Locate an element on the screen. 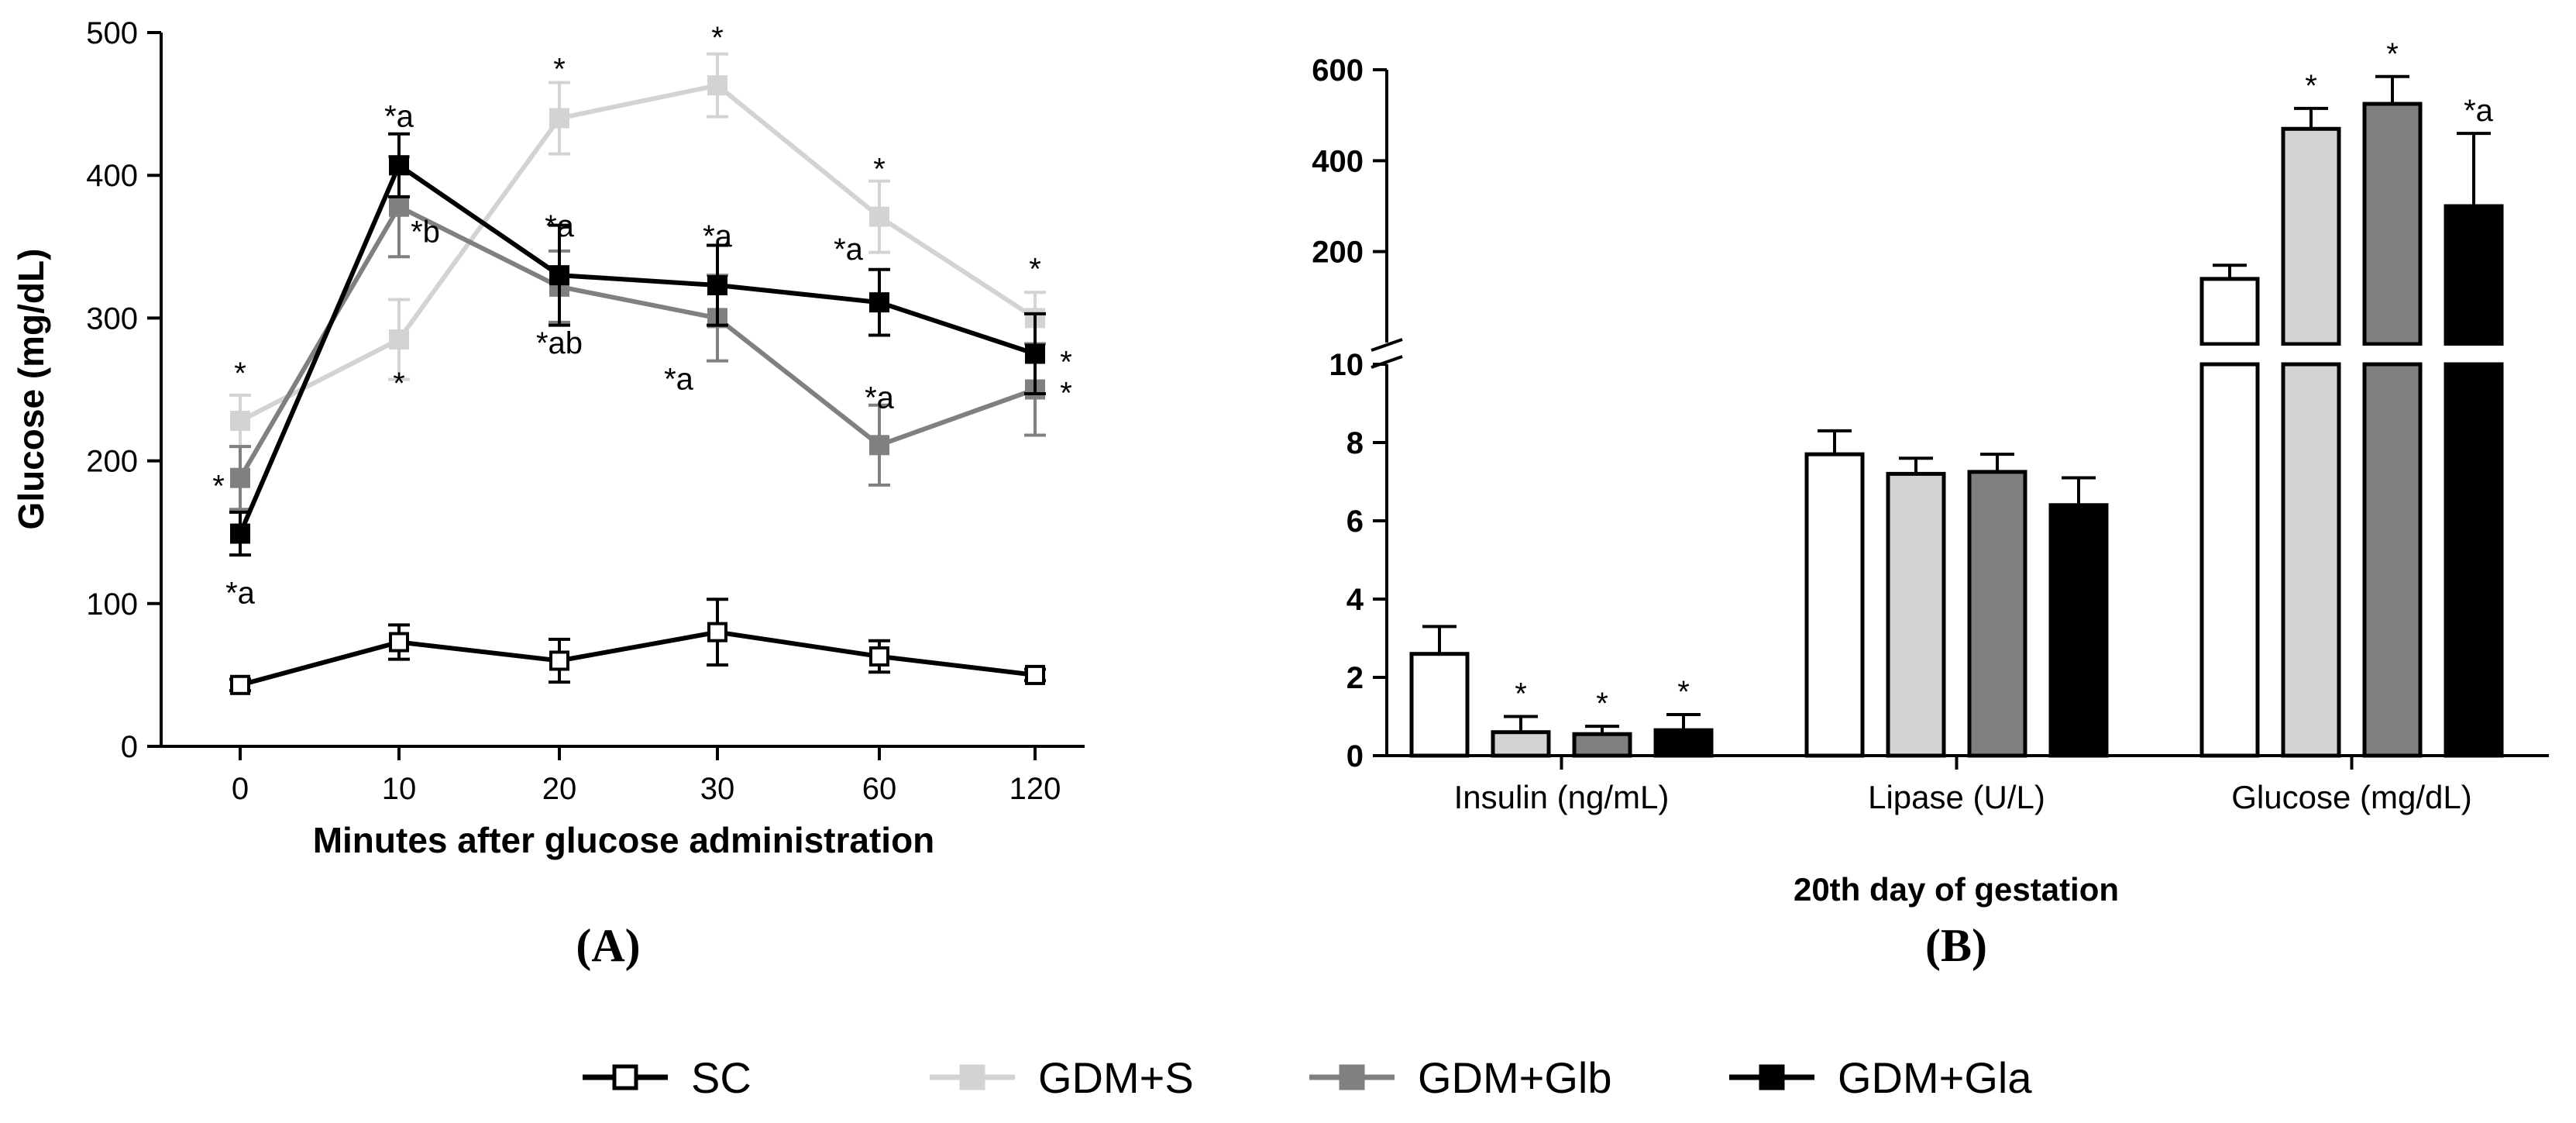  legend-label: SC is located at coordinates (721, 1077).